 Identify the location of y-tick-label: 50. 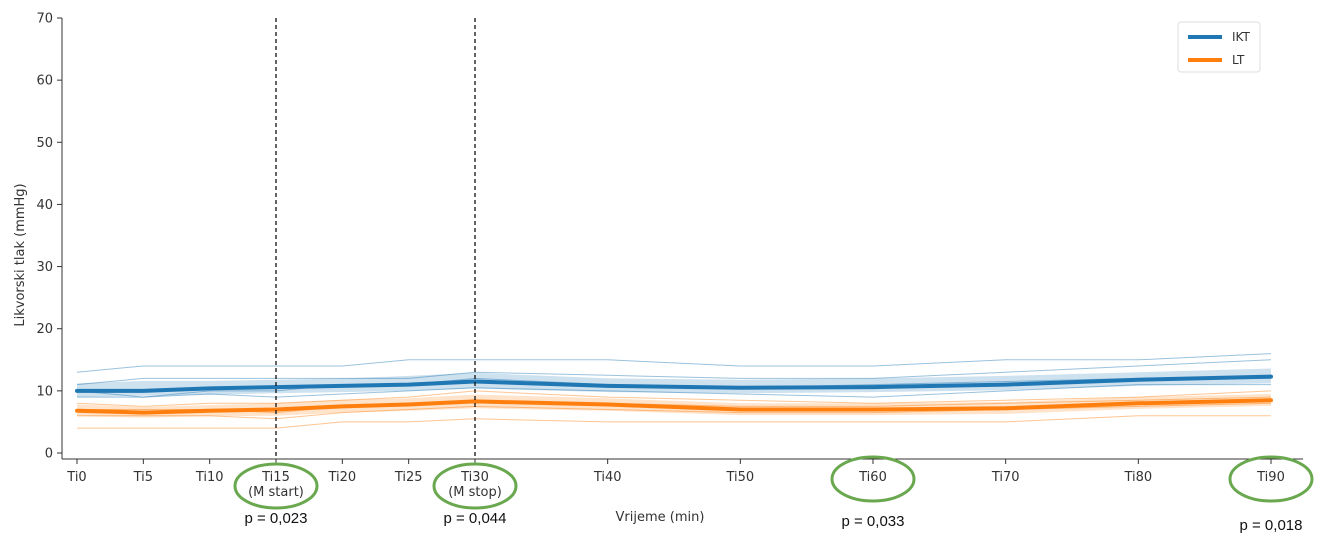
(44, 143).